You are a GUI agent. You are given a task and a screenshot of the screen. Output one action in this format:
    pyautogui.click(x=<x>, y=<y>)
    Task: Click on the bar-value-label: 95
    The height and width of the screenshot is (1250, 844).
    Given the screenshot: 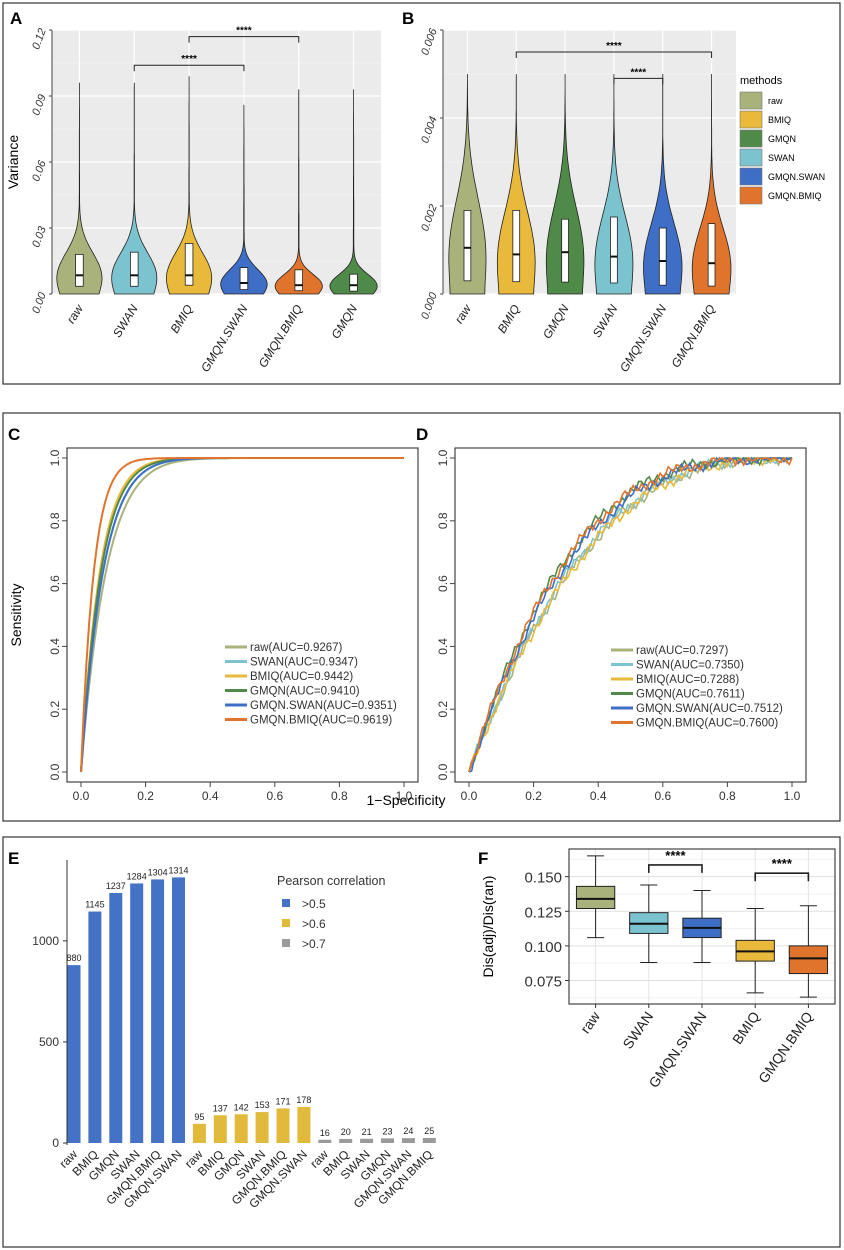 What is the action you would take?
    pyautogui.click(x=199, y=1117)
    